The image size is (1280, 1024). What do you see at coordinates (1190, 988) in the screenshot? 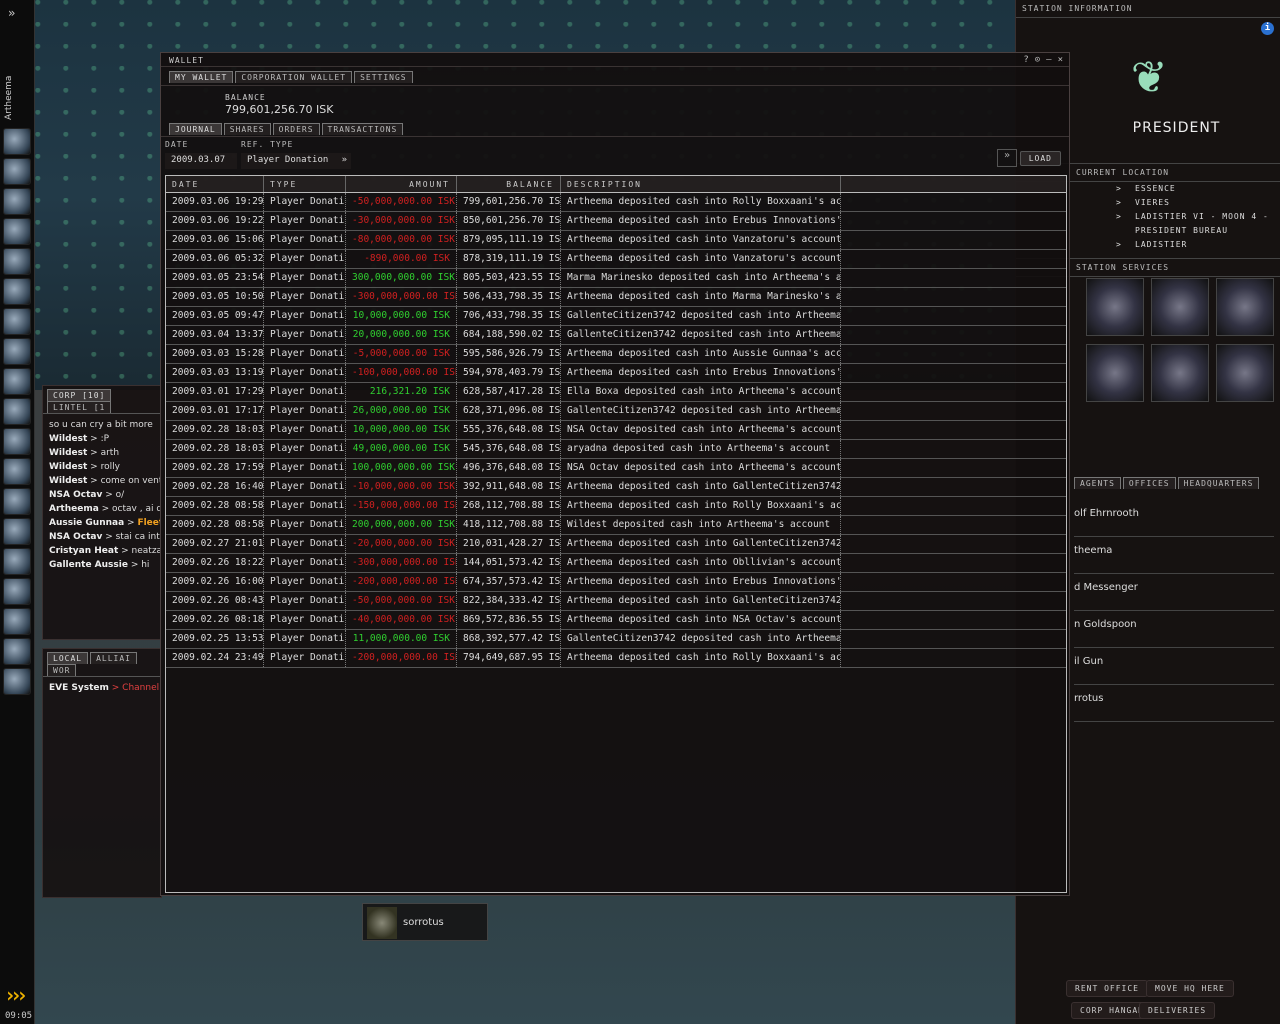
I see `move-hq-button: MOVE HQ HERE` at bounding box center [1190, 988].